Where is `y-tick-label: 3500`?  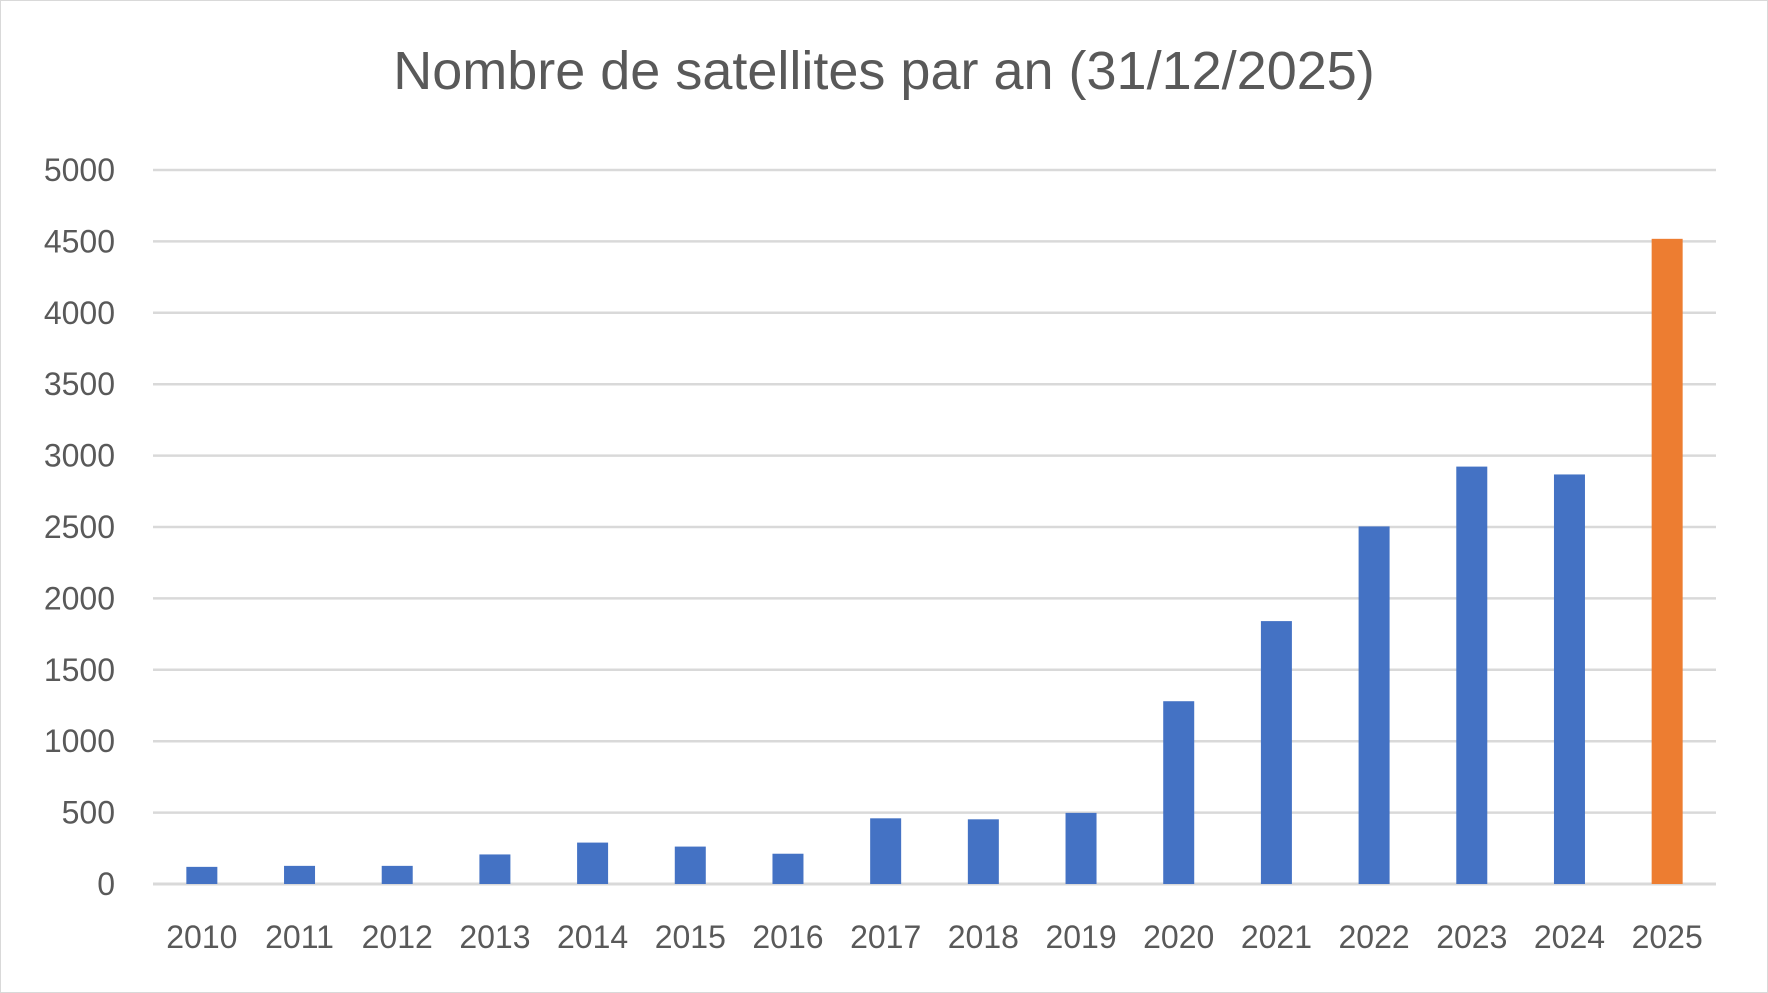
y-tick-label: 3500 is located at coordinates (79, 384).